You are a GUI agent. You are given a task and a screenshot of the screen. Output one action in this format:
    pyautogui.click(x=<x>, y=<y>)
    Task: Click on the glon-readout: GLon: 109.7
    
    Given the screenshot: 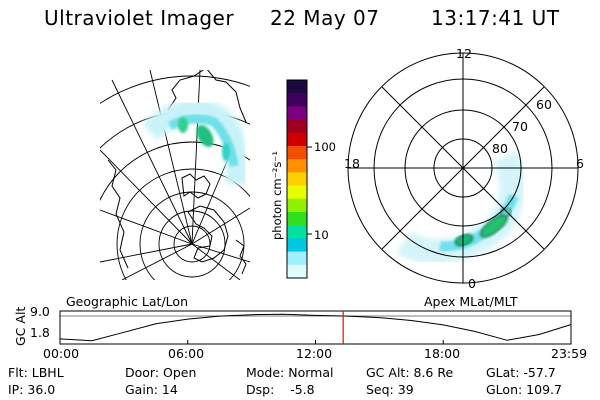 What is the action you would take?
    pyautogui.click(x=524, y=389)
    